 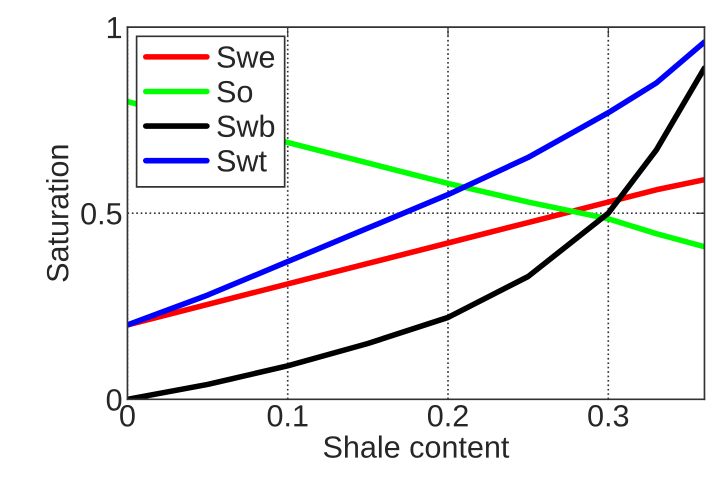 What do you see at coordinates (448, 416) in the screenshot?
I see `x-tick-label: 0.2` at bounding box center [448, 416].